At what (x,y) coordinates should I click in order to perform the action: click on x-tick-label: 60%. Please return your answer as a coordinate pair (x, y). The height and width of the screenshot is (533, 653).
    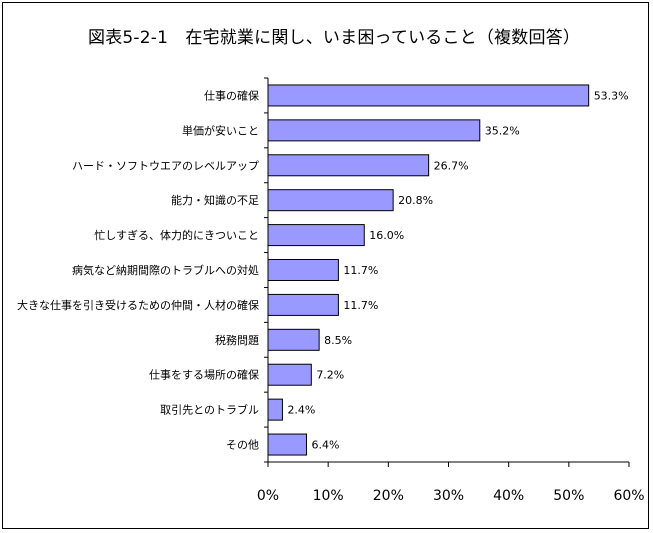
    Looking at the image, I should click on (628, 496).